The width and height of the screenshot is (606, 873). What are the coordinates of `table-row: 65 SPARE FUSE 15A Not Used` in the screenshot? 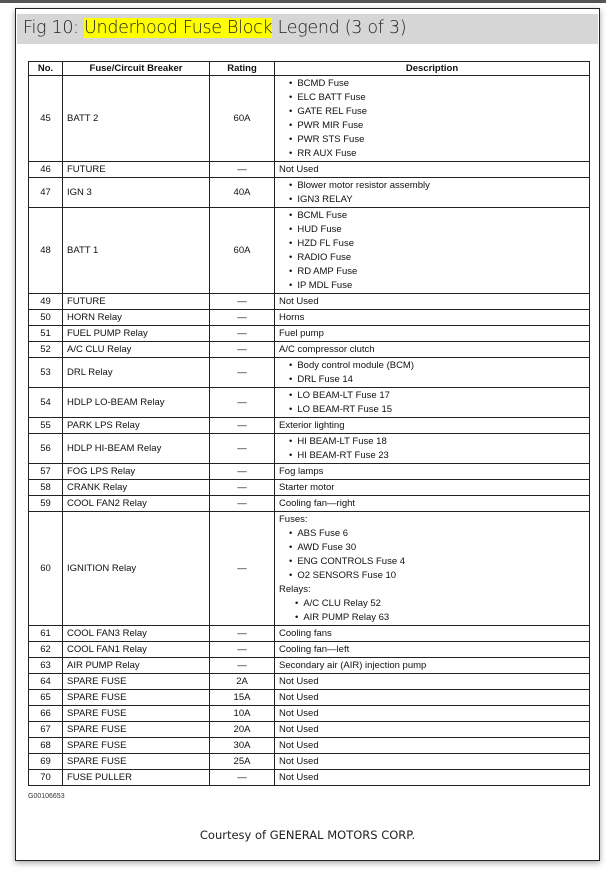 It's located at (309, 697).